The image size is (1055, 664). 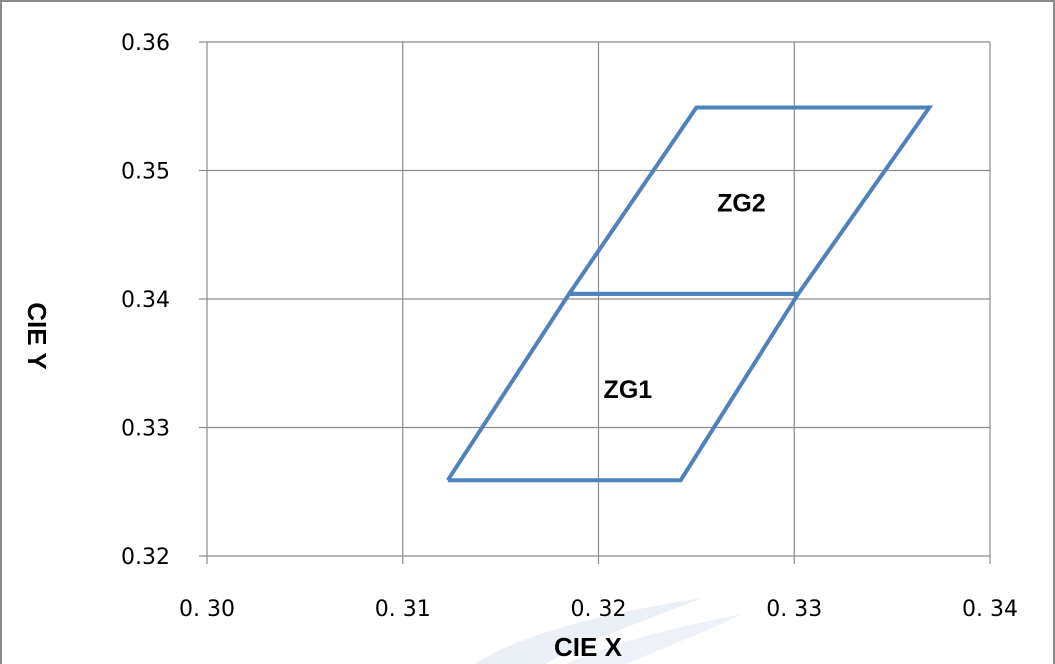 I want to click on region-label-zg2: ZG2, so click(x=741, y=204).